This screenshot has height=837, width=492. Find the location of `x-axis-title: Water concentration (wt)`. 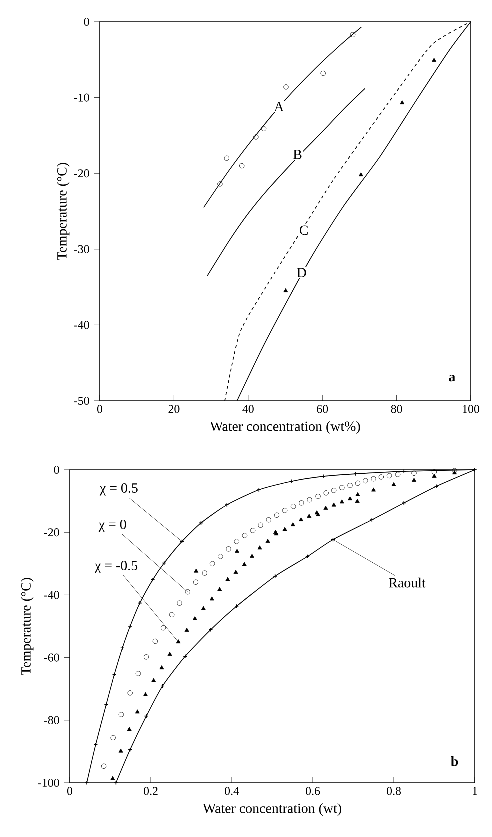

x-axis-title: Water concentration (wt) is located at coordinates (272, 809).